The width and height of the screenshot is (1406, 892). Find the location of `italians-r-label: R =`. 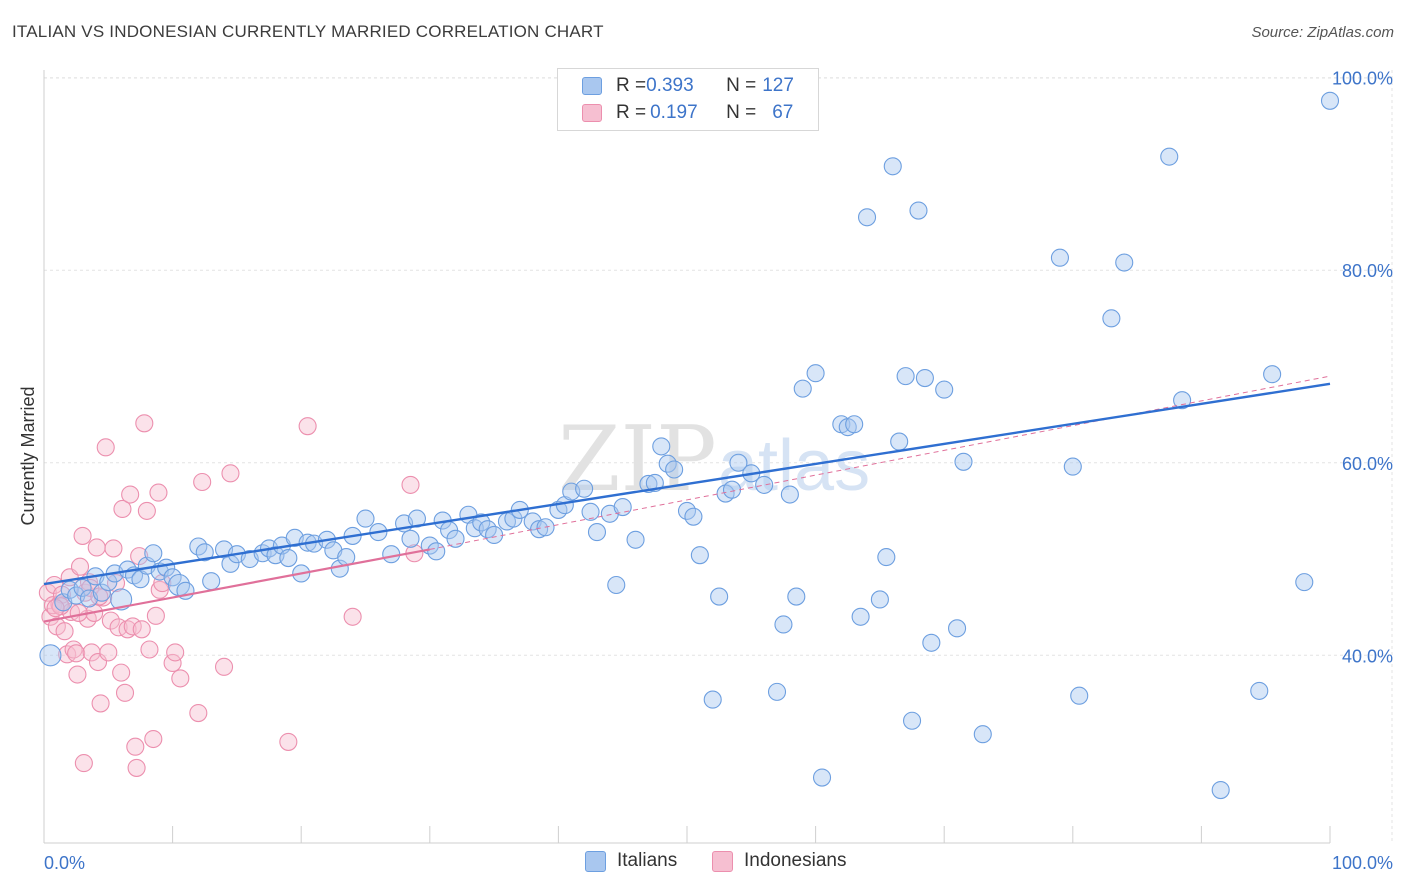

italians-r-label: R = is located at coordinates (631, 85).